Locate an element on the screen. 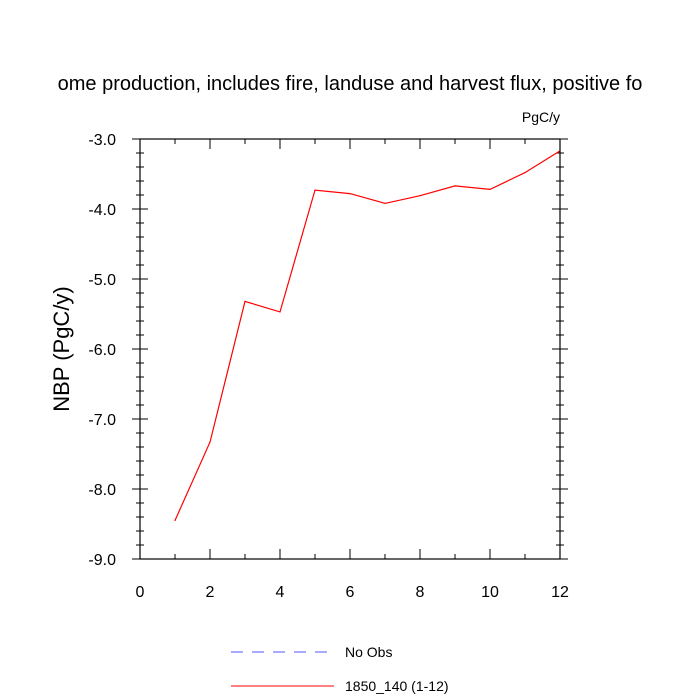 The width and height of the screenshot is (700, 700). units-label: PgC/y is located at coordinates (541, 117).